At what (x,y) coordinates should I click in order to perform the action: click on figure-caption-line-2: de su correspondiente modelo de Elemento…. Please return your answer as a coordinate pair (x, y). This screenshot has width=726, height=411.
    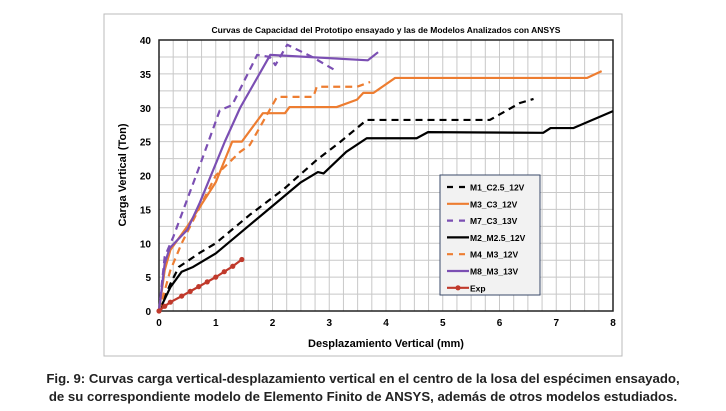
    Looking at the image, I should click on (363, 396).